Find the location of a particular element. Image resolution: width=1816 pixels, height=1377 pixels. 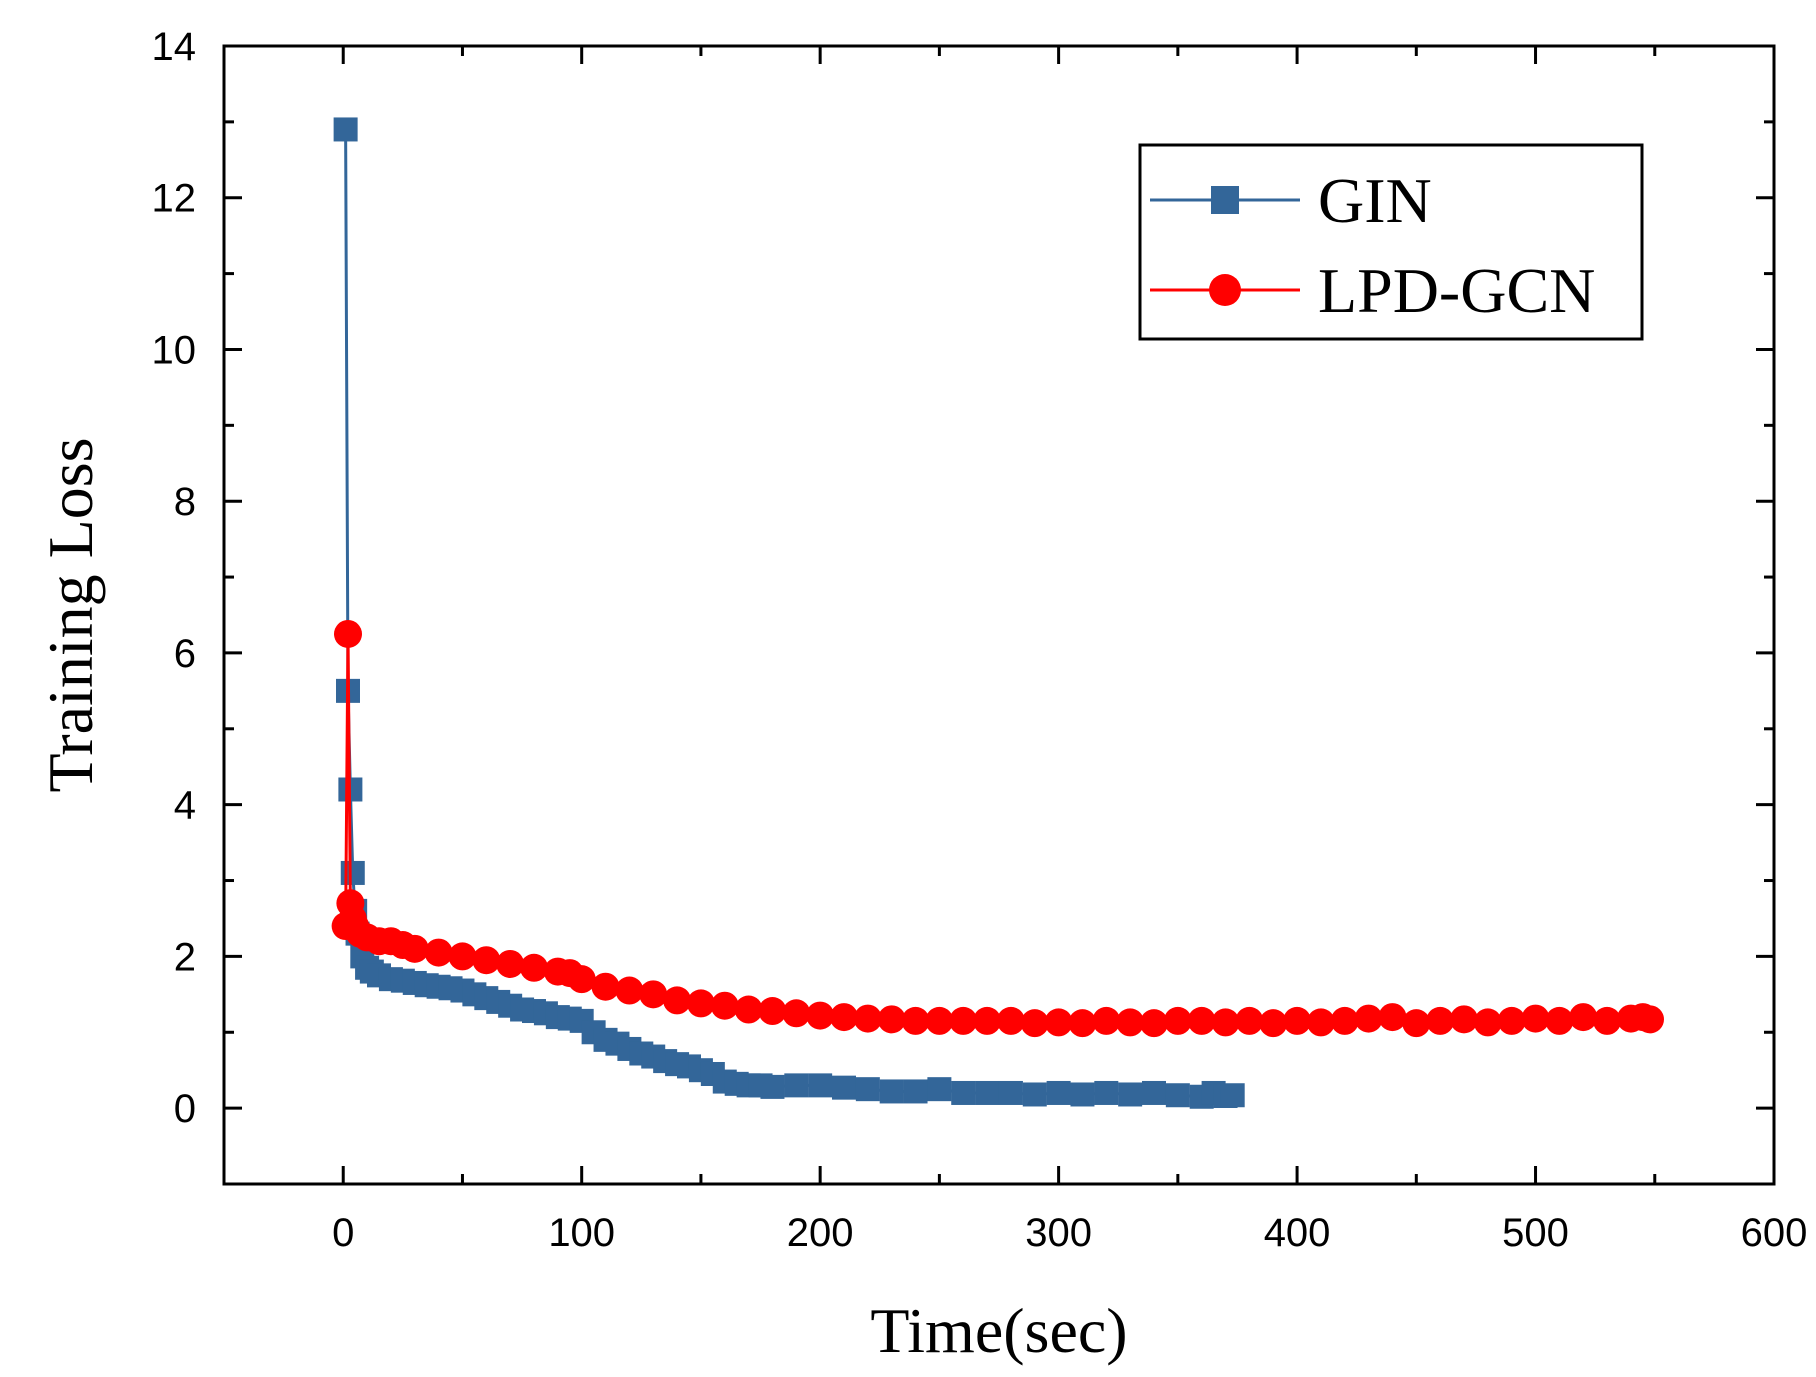

y-tick-label: 8 is located at coordinates (185, 502).